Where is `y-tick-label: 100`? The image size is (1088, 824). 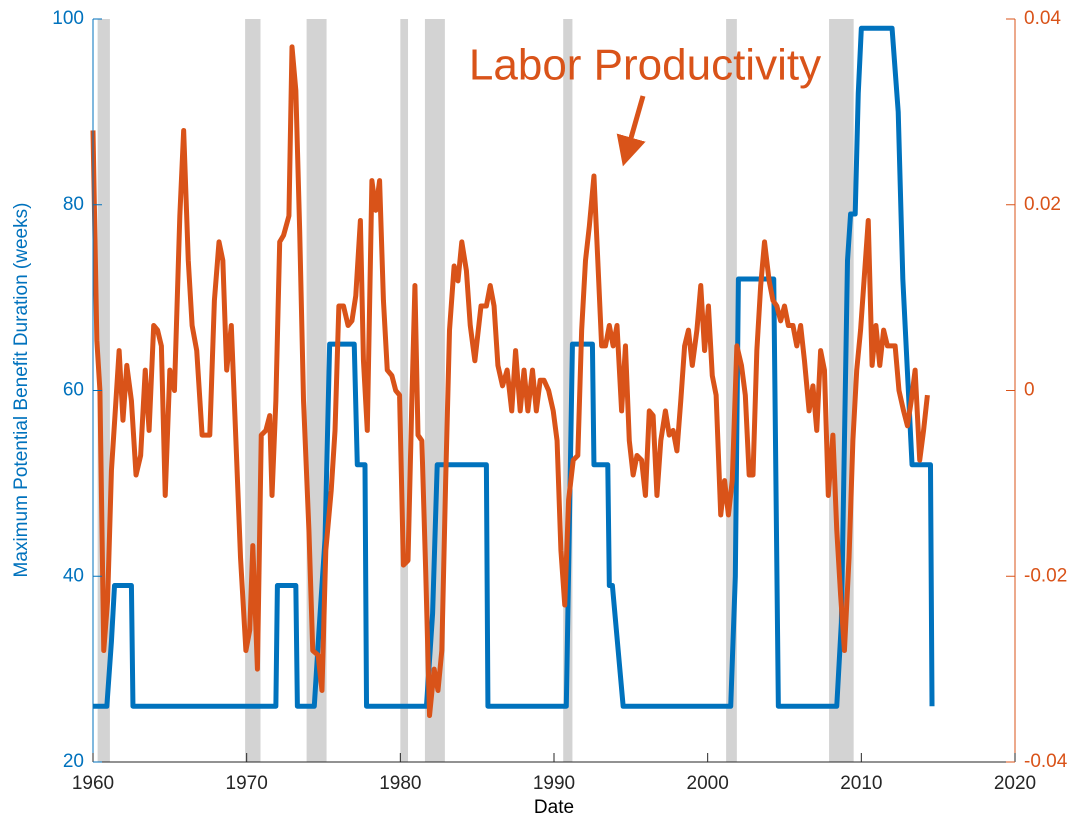
y-tick-label: 100 is located at coordinates (68, 18).